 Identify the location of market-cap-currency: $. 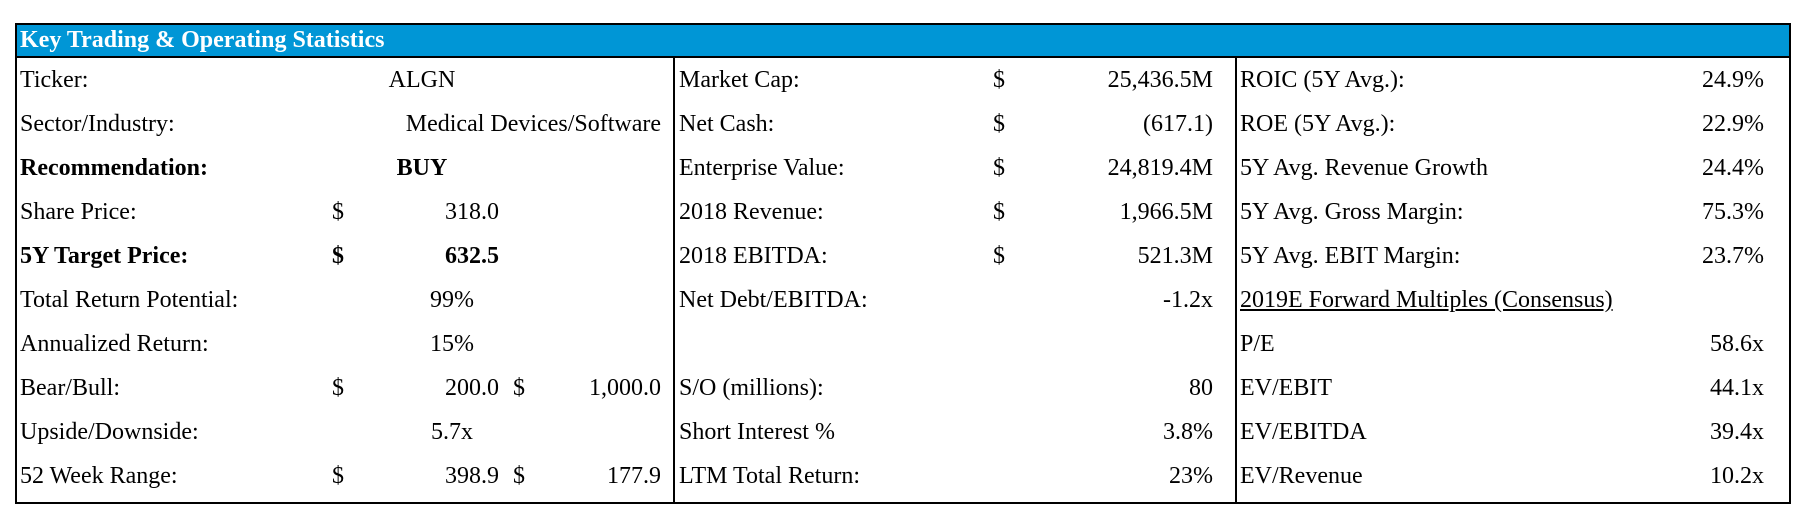
(999, 80).